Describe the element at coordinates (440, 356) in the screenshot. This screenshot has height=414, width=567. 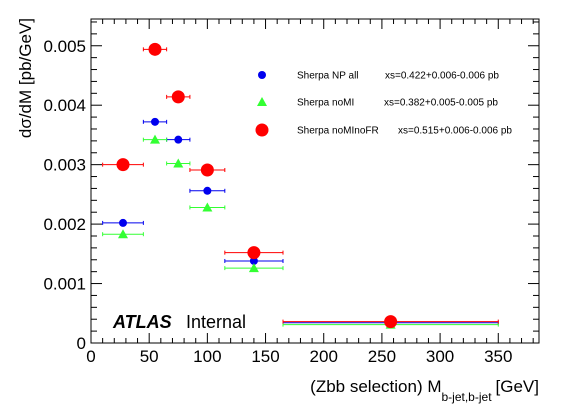
I see `x-tick-label: 300` at that location.